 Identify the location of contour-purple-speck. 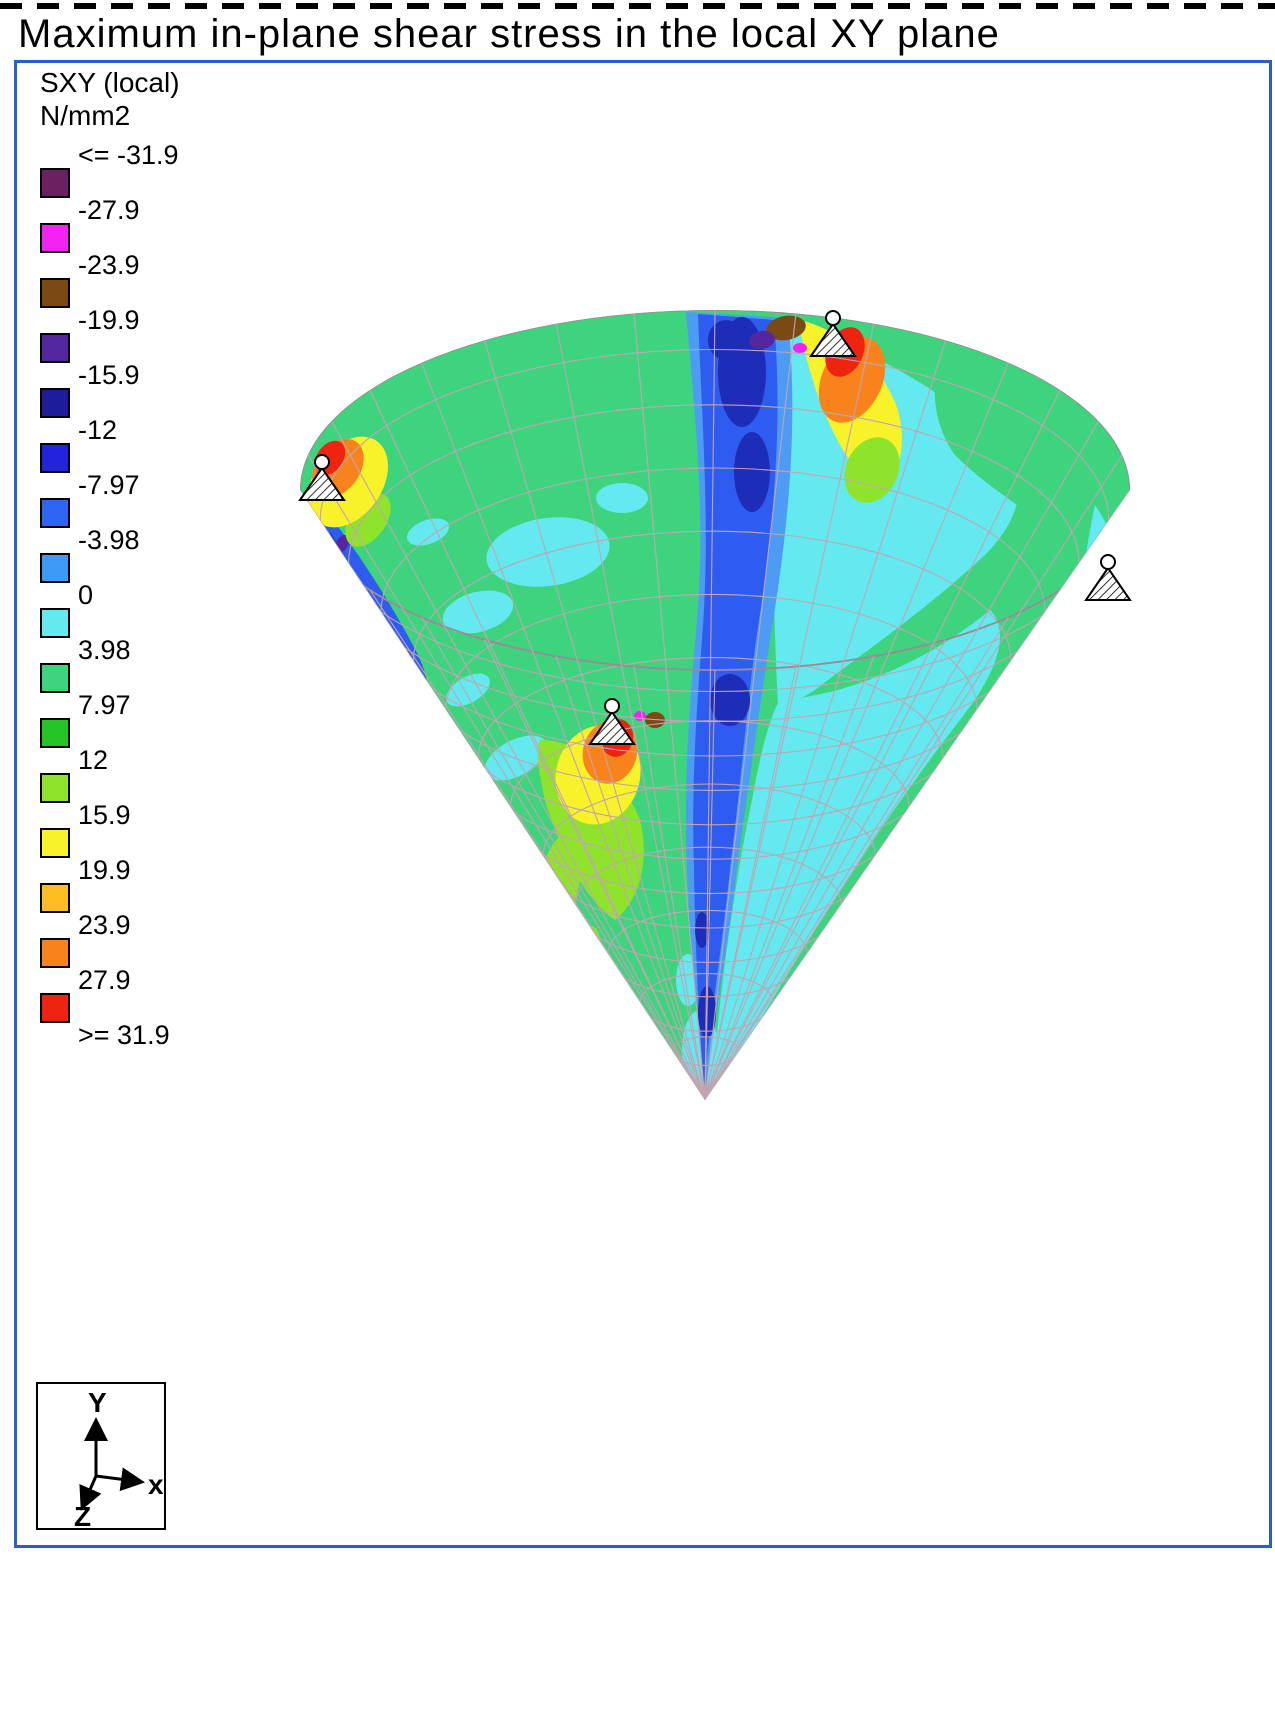
(762, 340).